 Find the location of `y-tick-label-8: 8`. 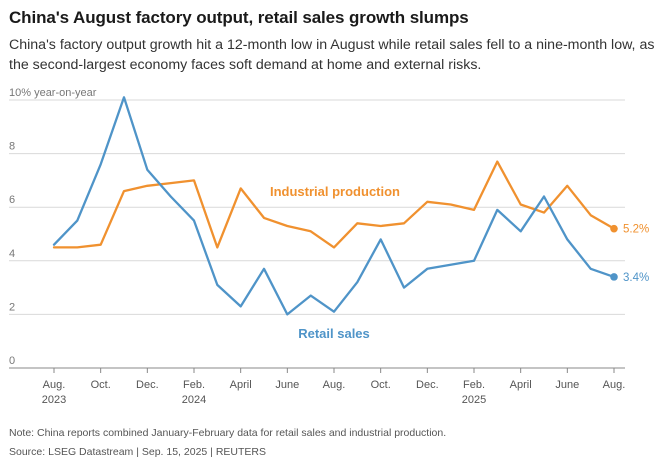

y-tick-label-8: 8 is located at coordinates (12, 147).